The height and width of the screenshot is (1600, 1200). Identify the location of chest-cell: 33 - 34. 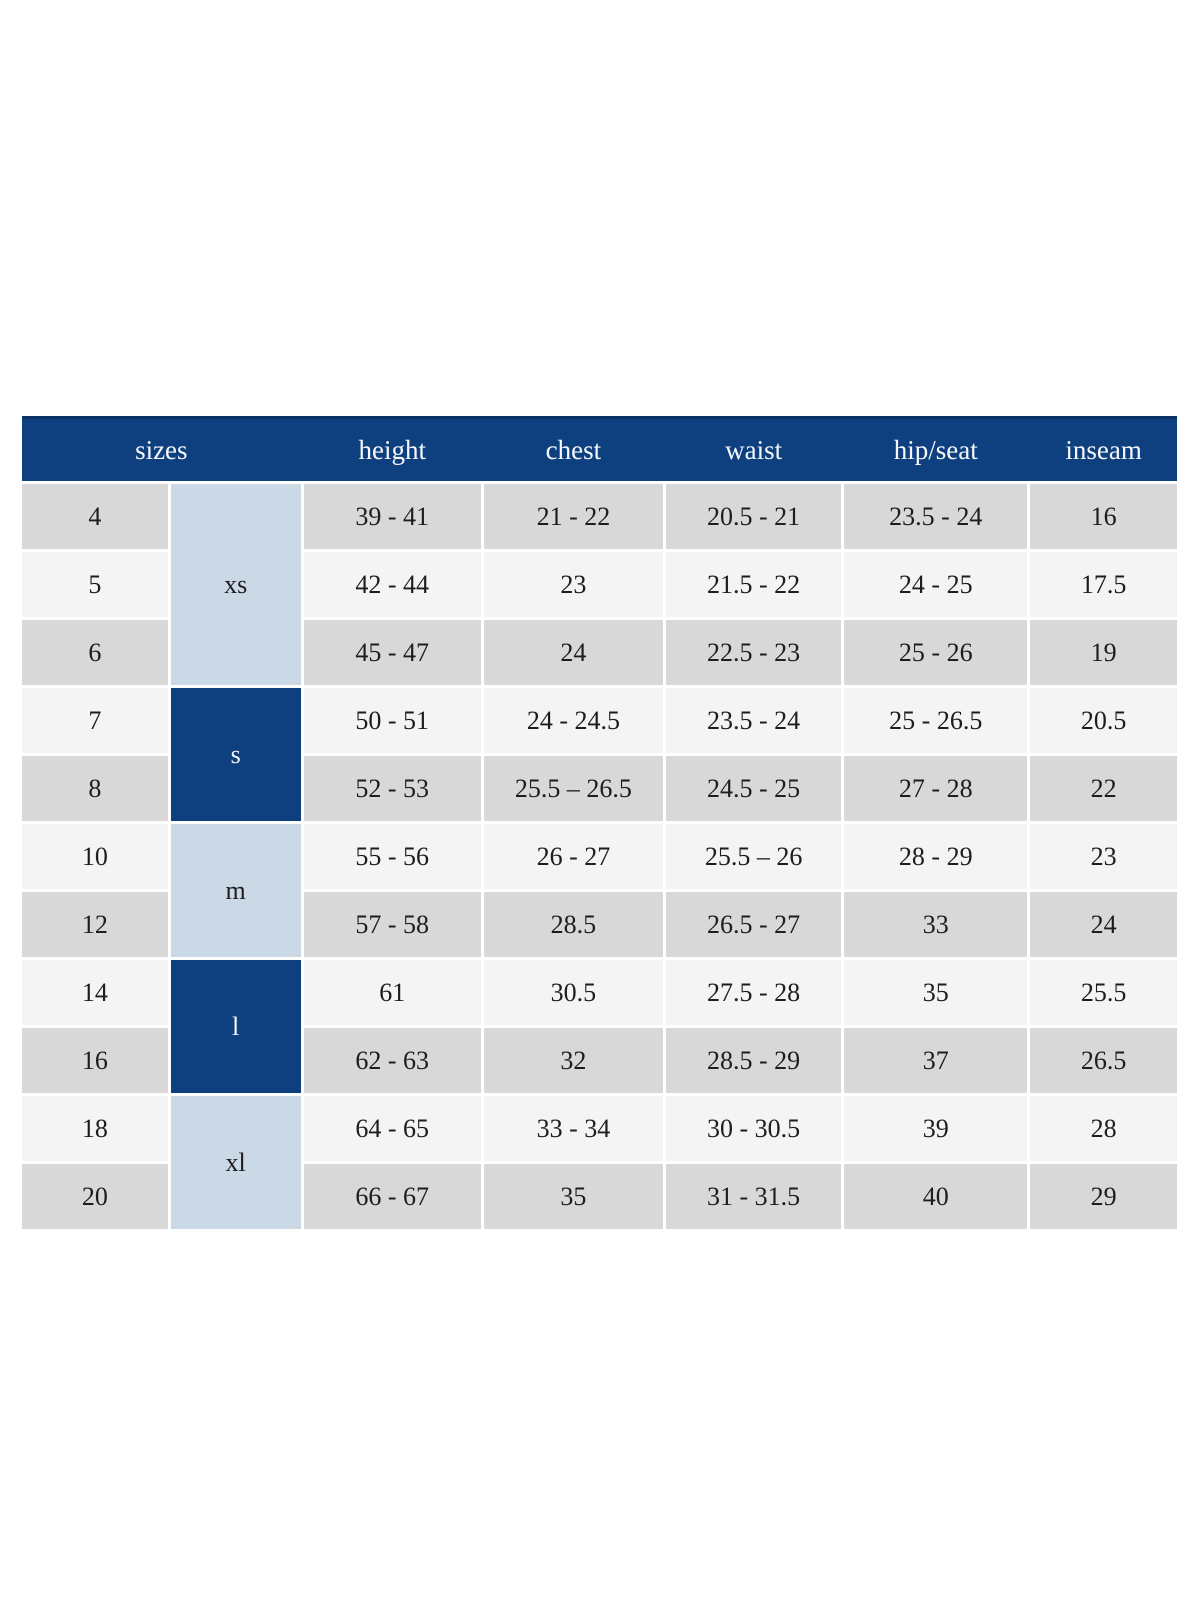
(573, 1128).